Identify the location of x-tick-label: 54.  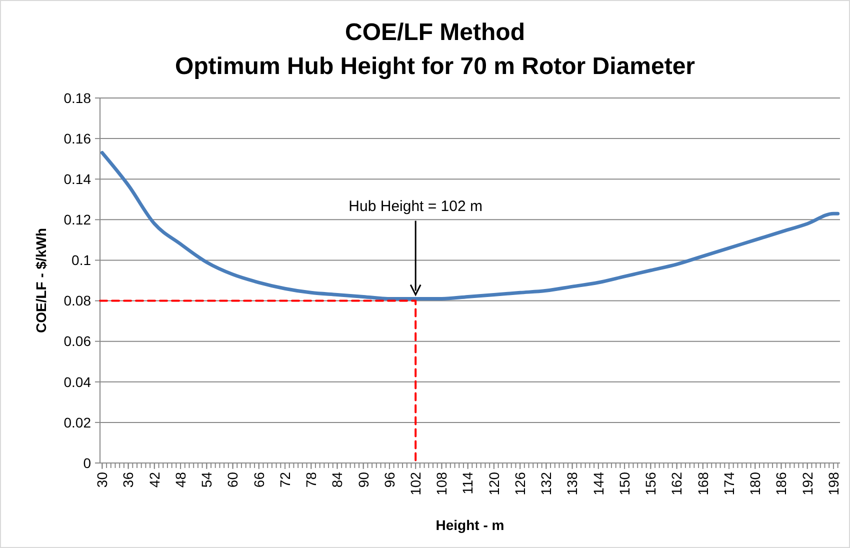
(206, 480).